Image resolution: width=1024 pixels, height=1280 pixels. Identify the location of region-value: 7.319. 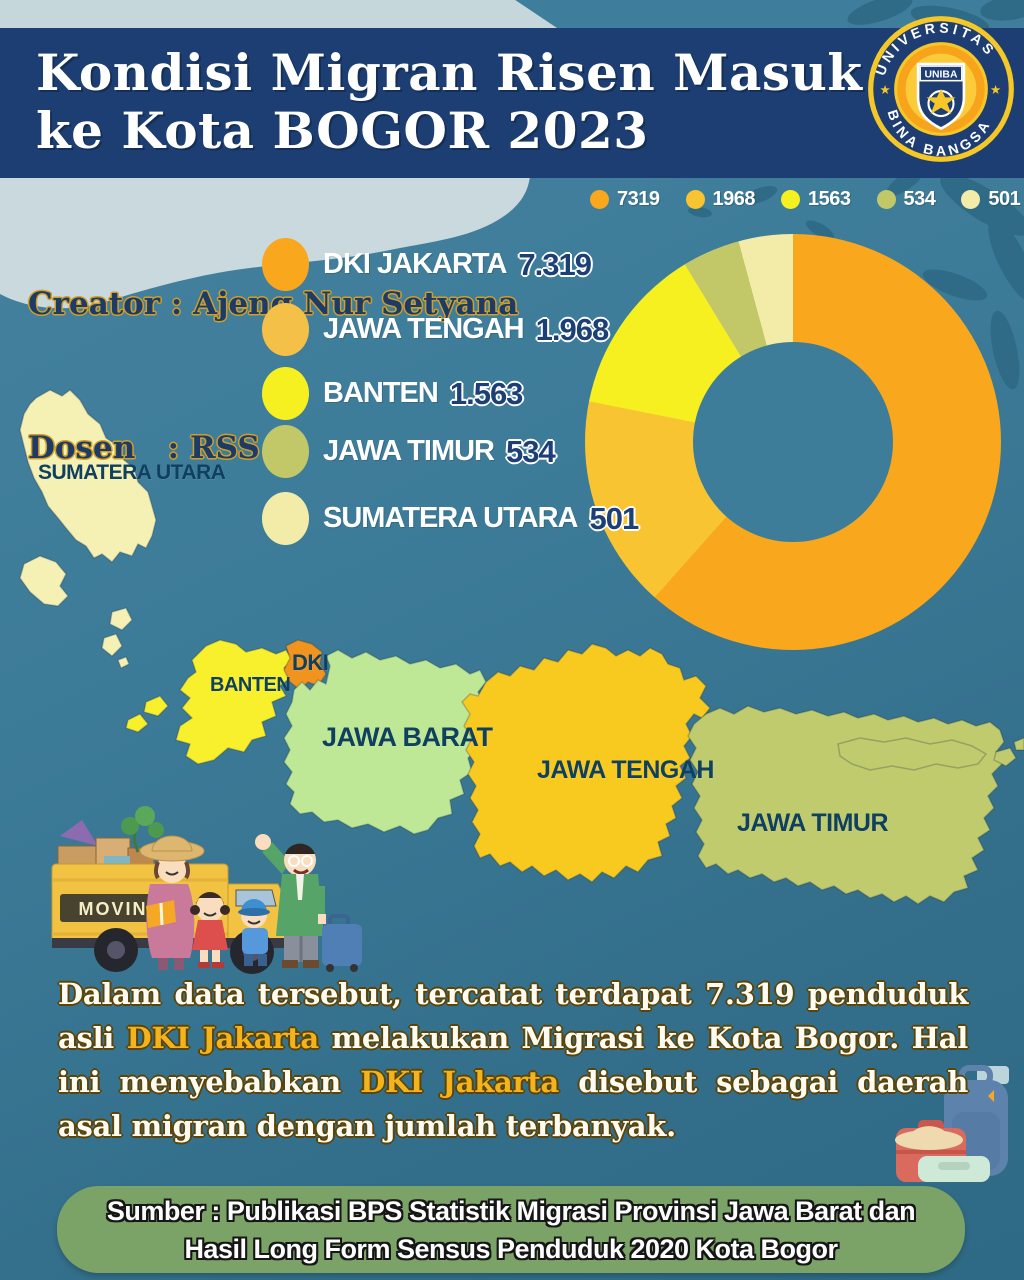
(555, 264).